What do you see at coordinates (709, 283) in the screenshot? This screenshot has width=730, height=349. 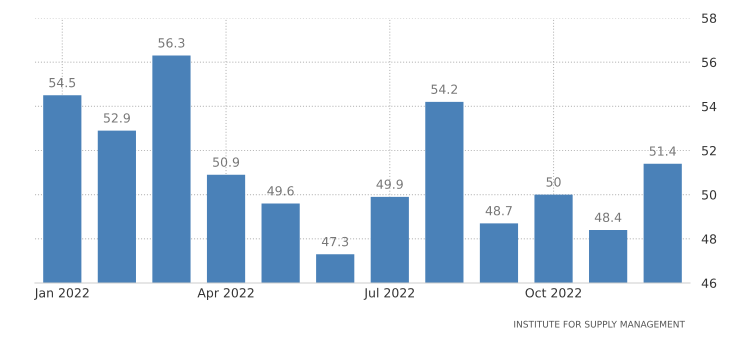 I see `y-tick-label: 46` at bounding box center [709, 283].